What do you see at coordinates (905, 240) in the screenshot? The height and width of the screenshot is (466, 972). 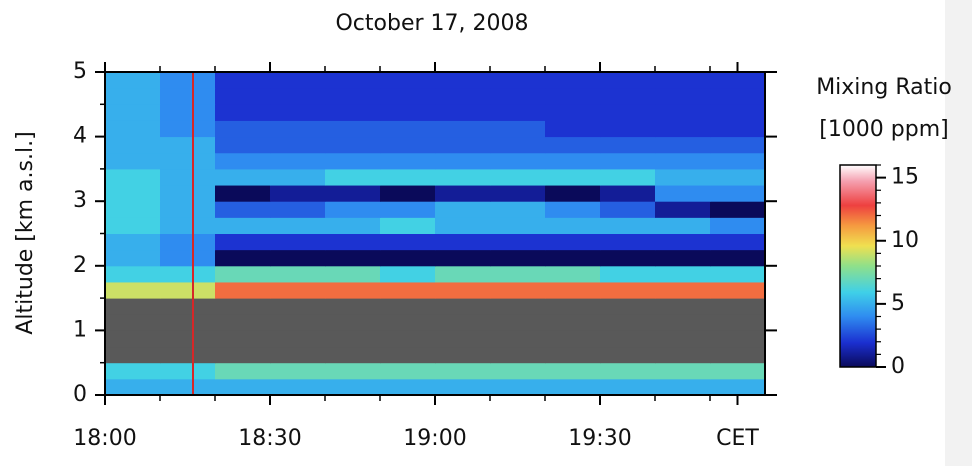 I see `colorbar-tick-label: 10` at bounding box center [905, 240].